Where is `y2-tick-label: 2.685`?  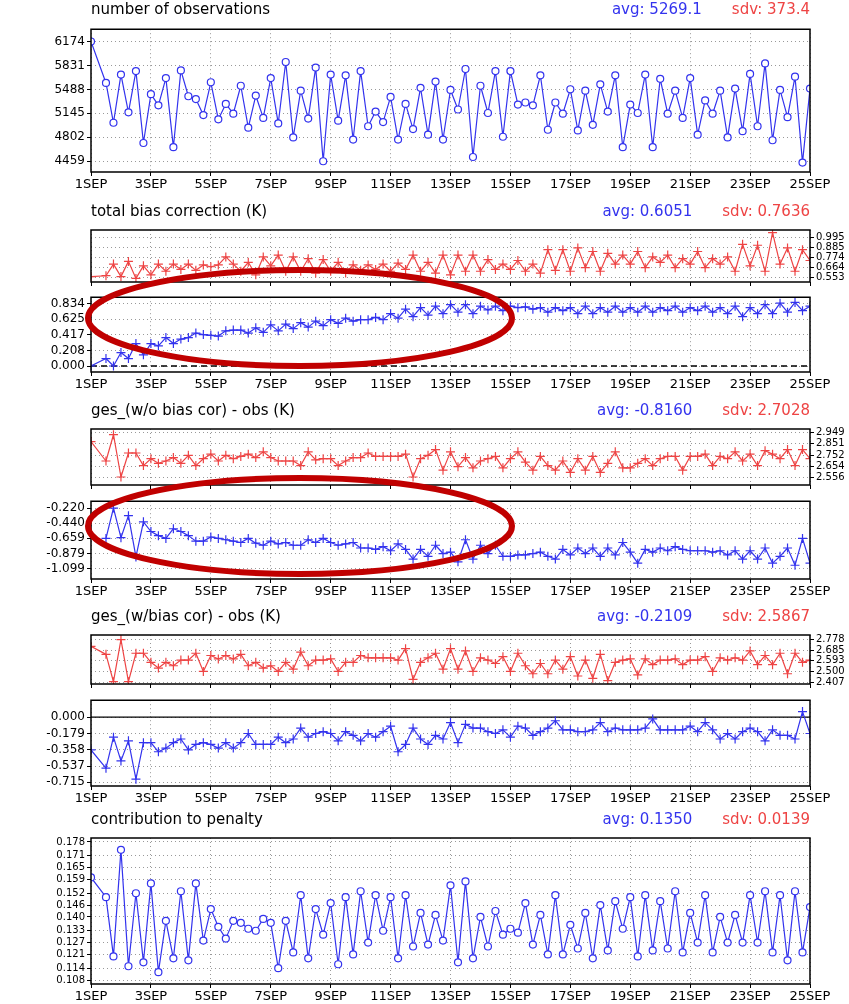 y2-tick-label: 2.685 is located at coordinates (830, 649).